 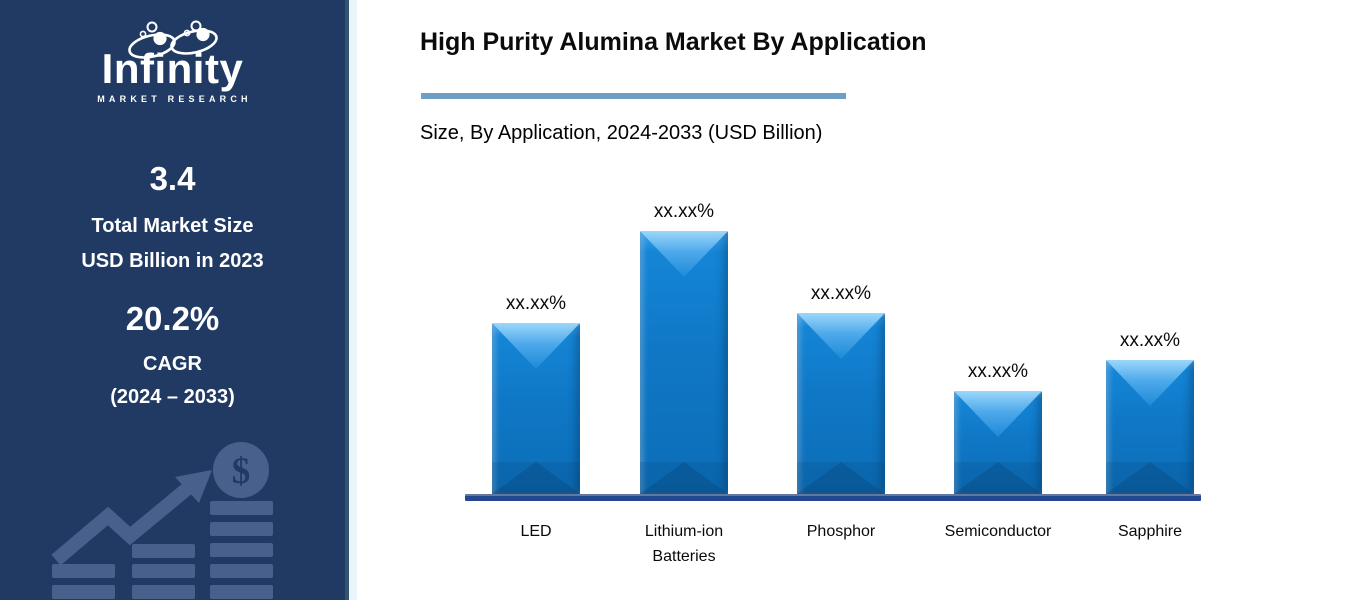 What do you see at coordinates (833, 497) in the screenshot?
I see `x-axis-line` at bounding box center [833, 497].